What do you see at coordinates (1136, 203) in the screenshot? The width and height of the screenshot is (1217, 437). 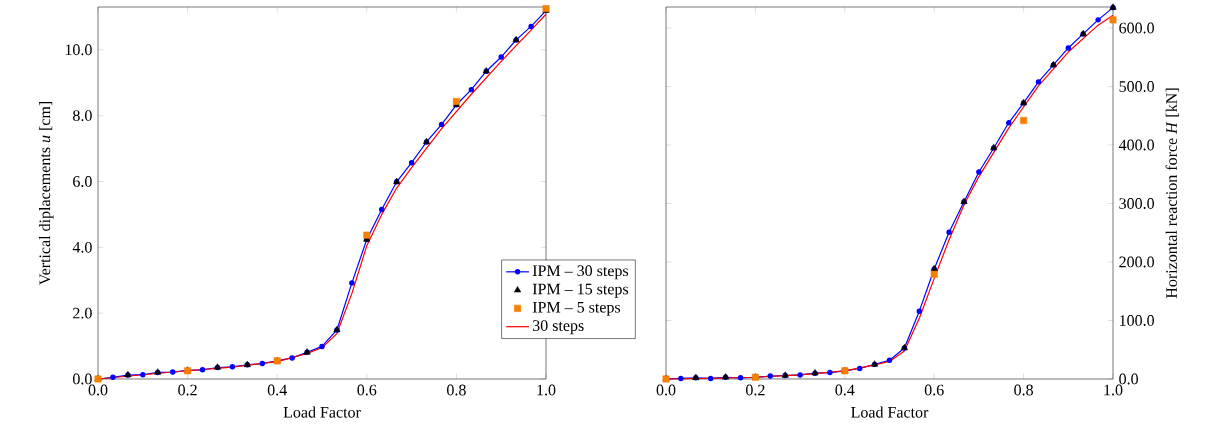 I see `y2-tick-label: 300.0` at bounding box center [1136, 203].